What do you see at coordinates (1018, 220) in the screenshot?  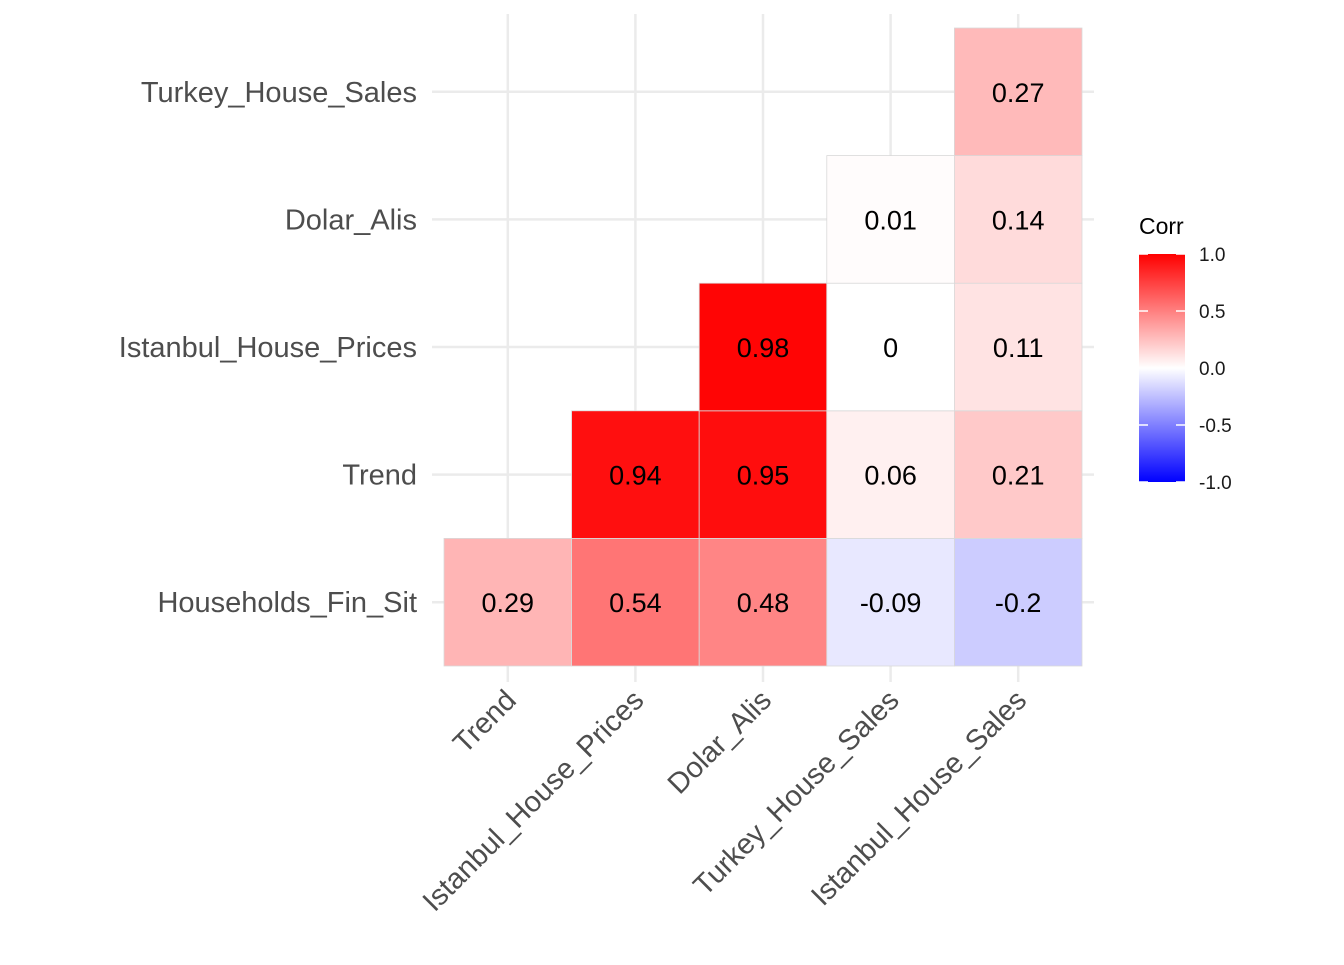 I see `cell-value-label: 0.14` at bounding box center [1018, 220].